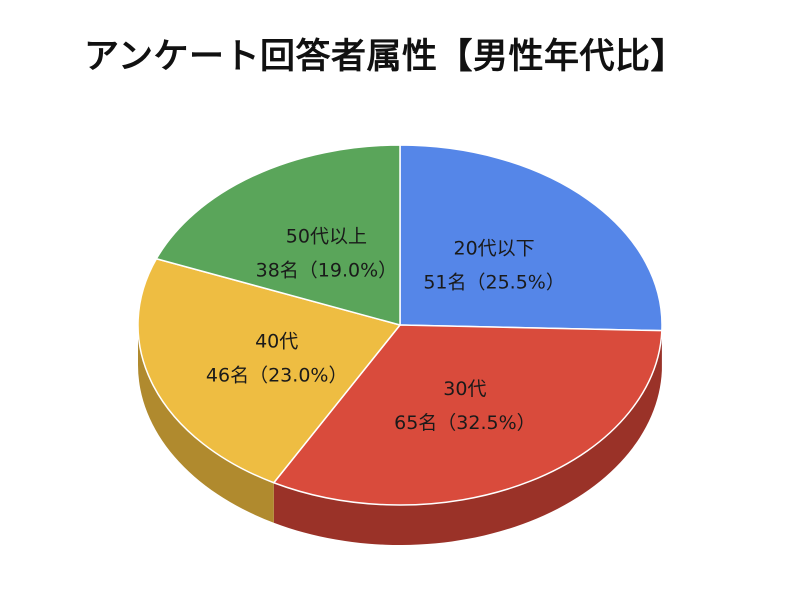 The width and height of the screenshot is (800, 600). Describe the element at coordinates (277, 376) in the screenshot. I see `slice-value-label-3: 46名（23.0%）` at that location.